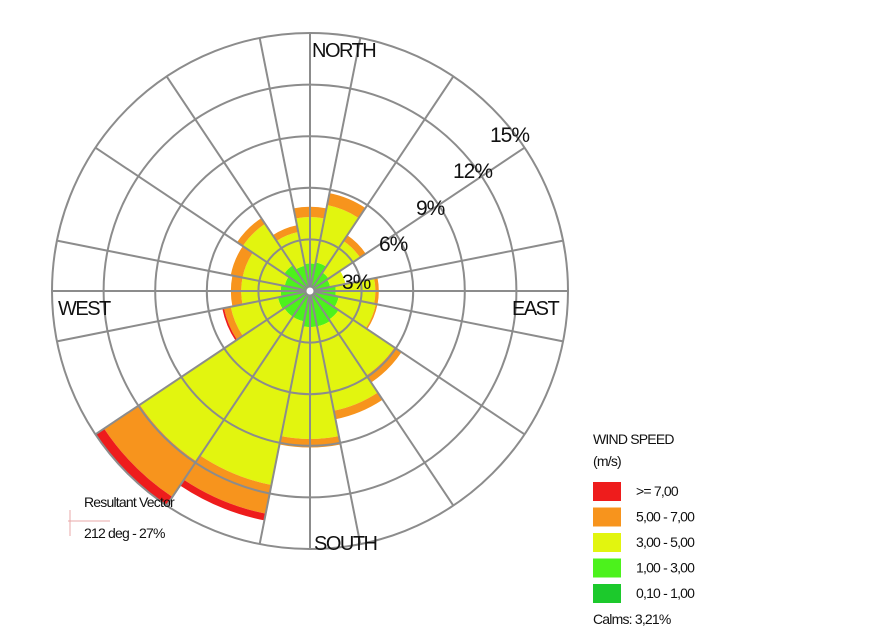  Describe the element at coordinates (632, 619) in the screenshot. I see `calms-label: Calms: 3,21%` at that location.